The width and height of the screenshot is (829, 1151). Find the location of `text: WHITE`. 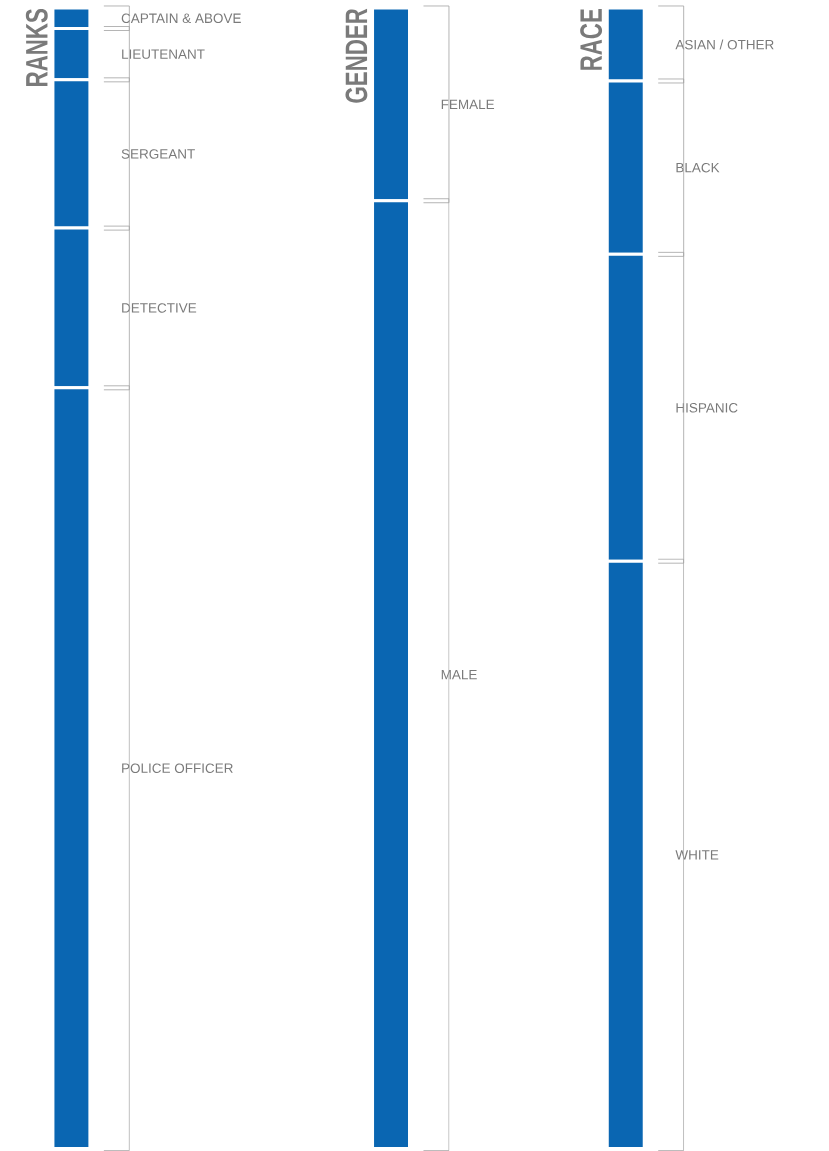

text: WHITE is located at coordinates (697, 855).